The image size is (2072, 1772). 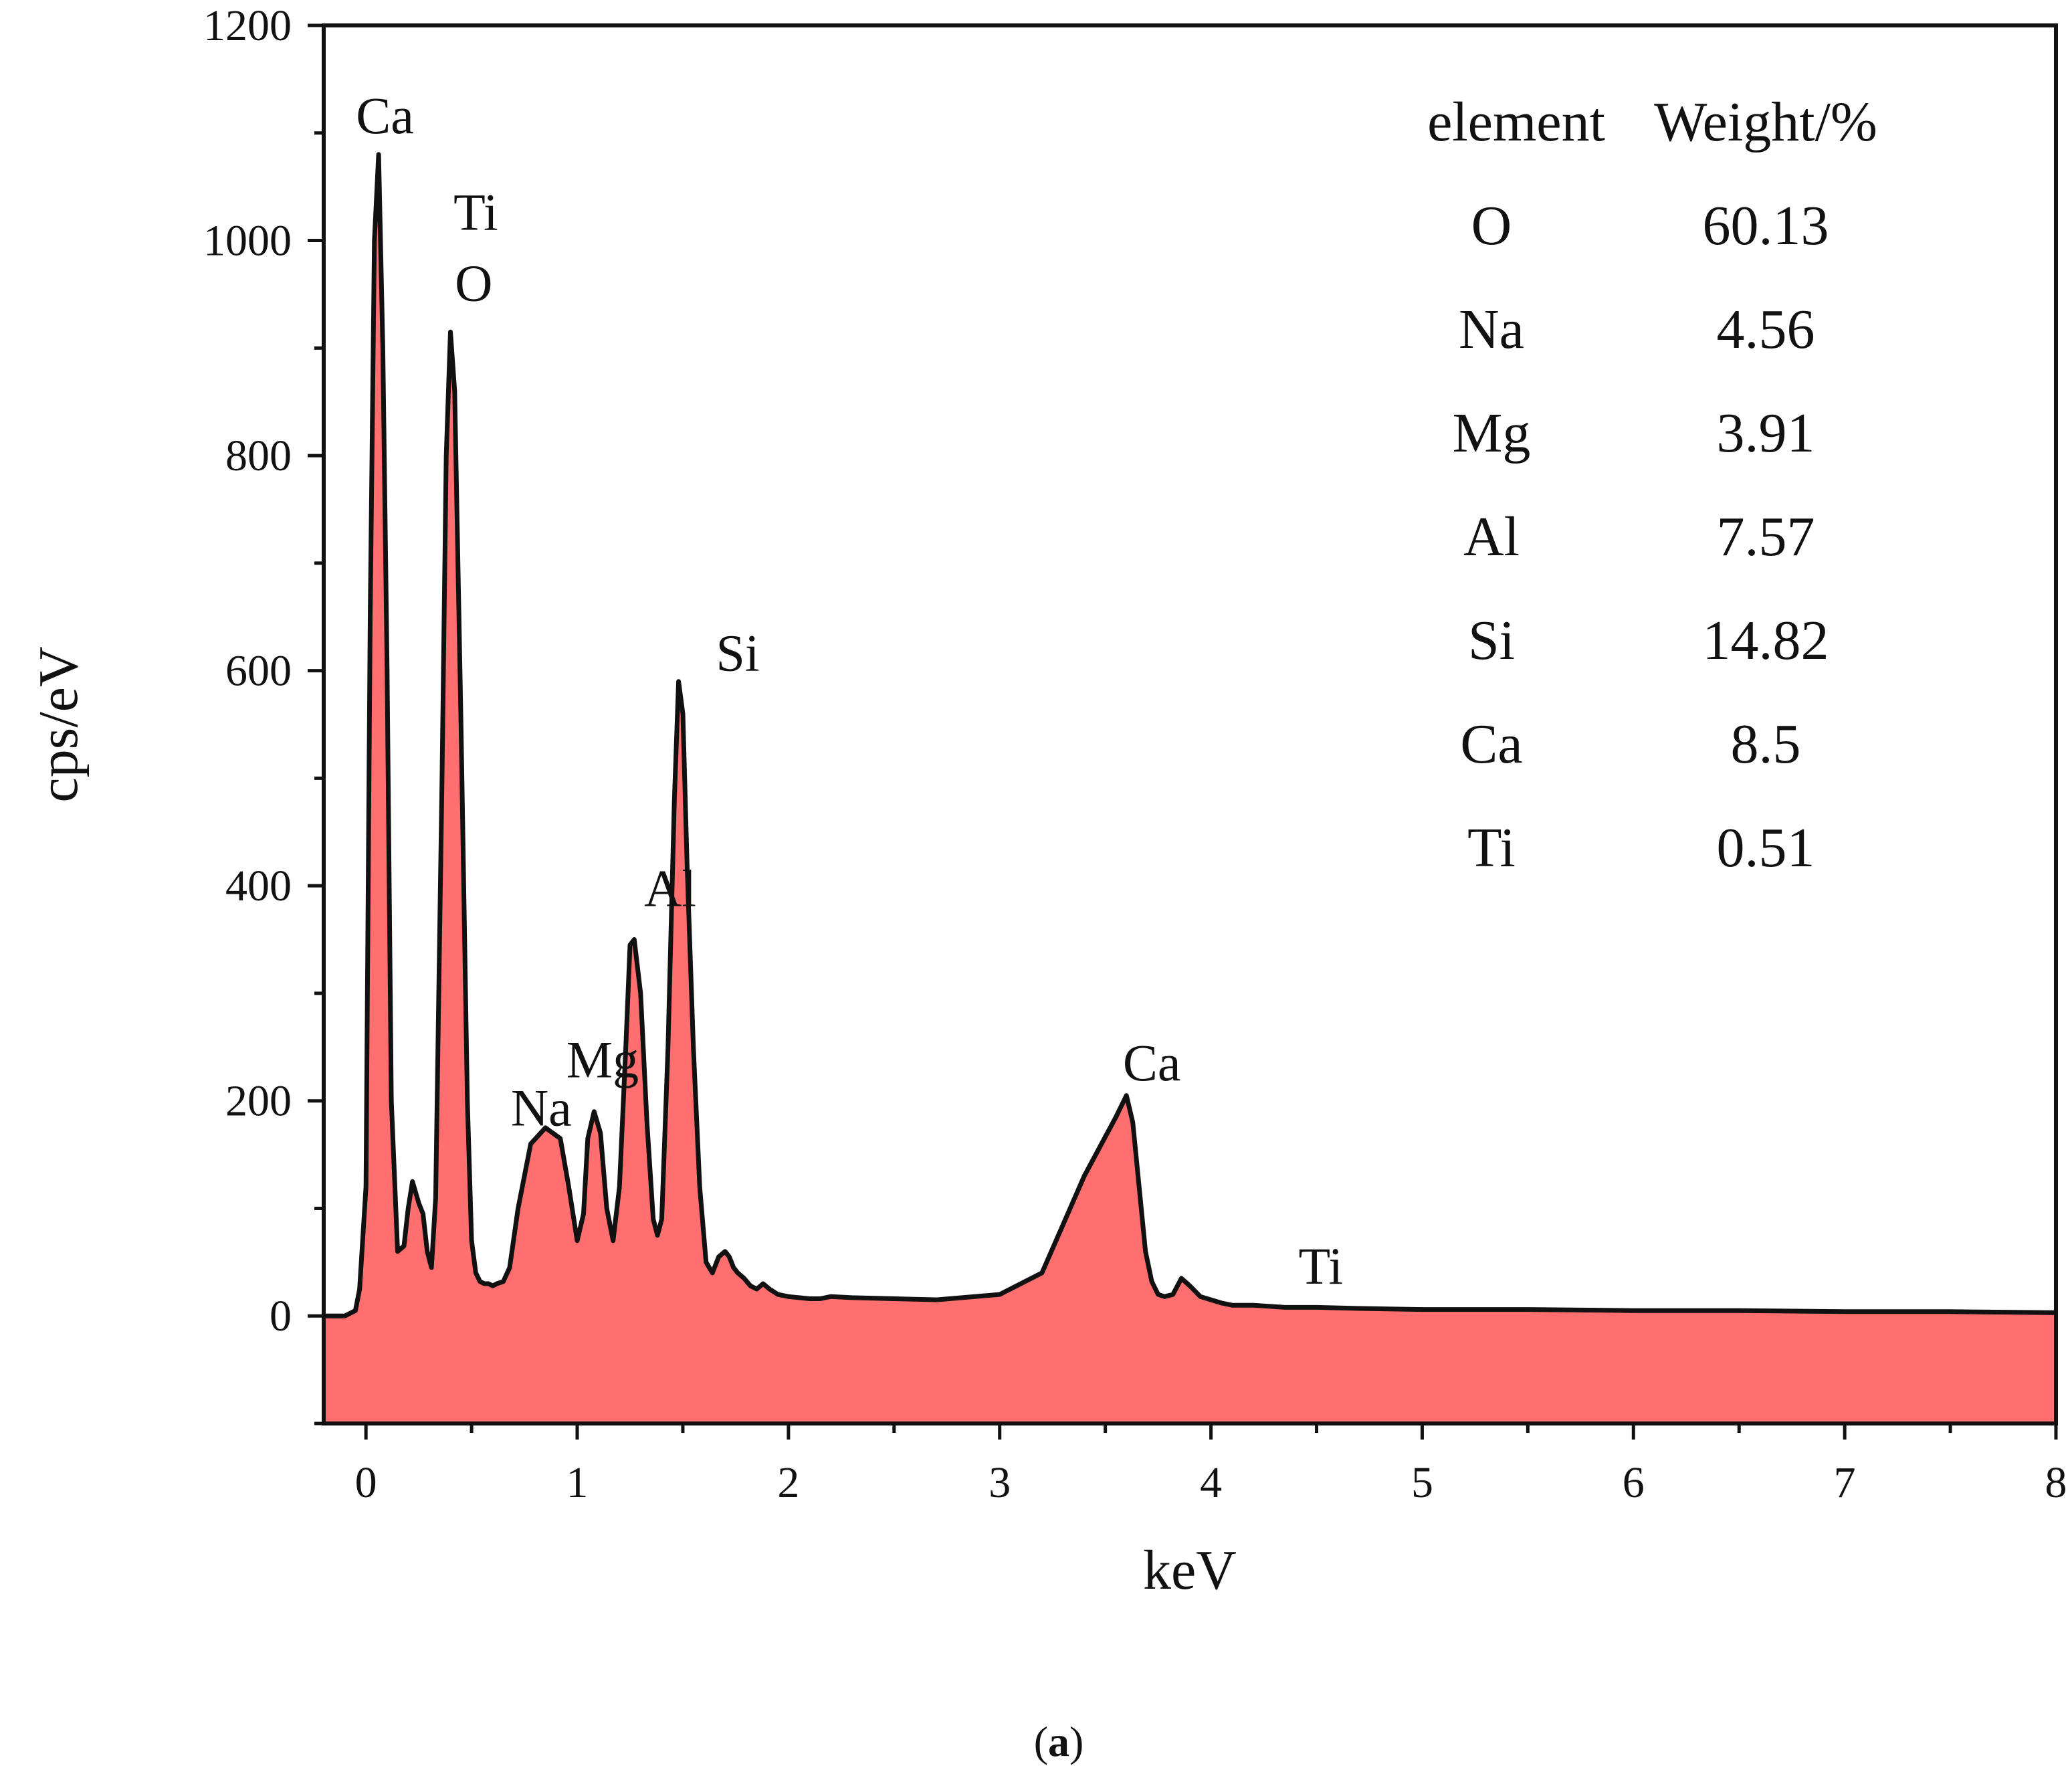 What do you see at coordinates (1766, 537) in the screenshot?
I see `table-weight-al: 7.57` at bounding box center [1766, 537].